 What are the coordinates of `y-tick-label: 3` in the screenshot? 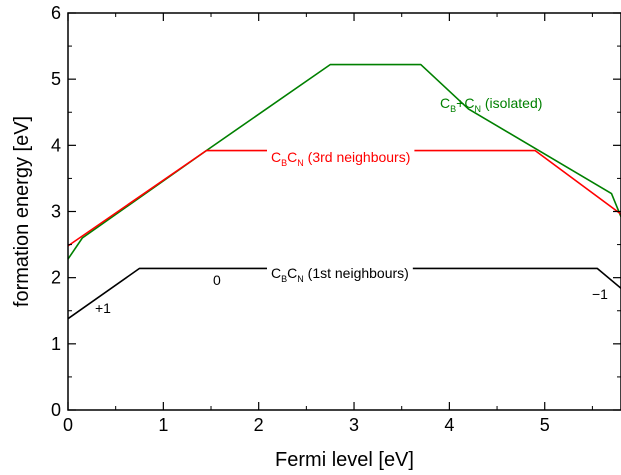 It's located at (56, 212).